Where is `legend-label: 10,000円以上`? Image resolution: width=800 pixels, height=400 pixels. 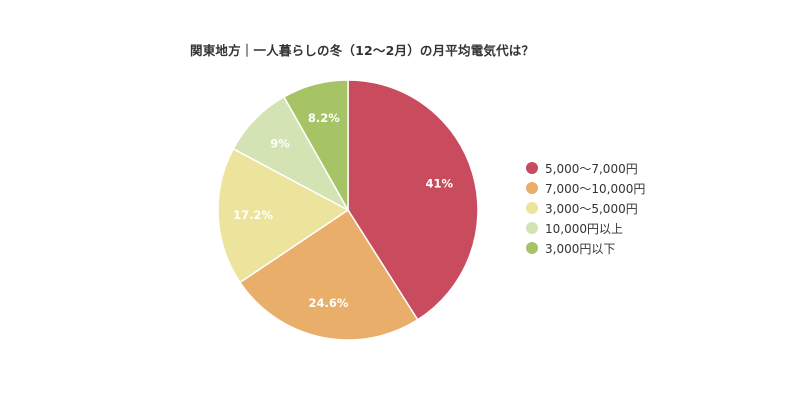
legend-label: 10,000円以上 is located at coordinates (584, 228).